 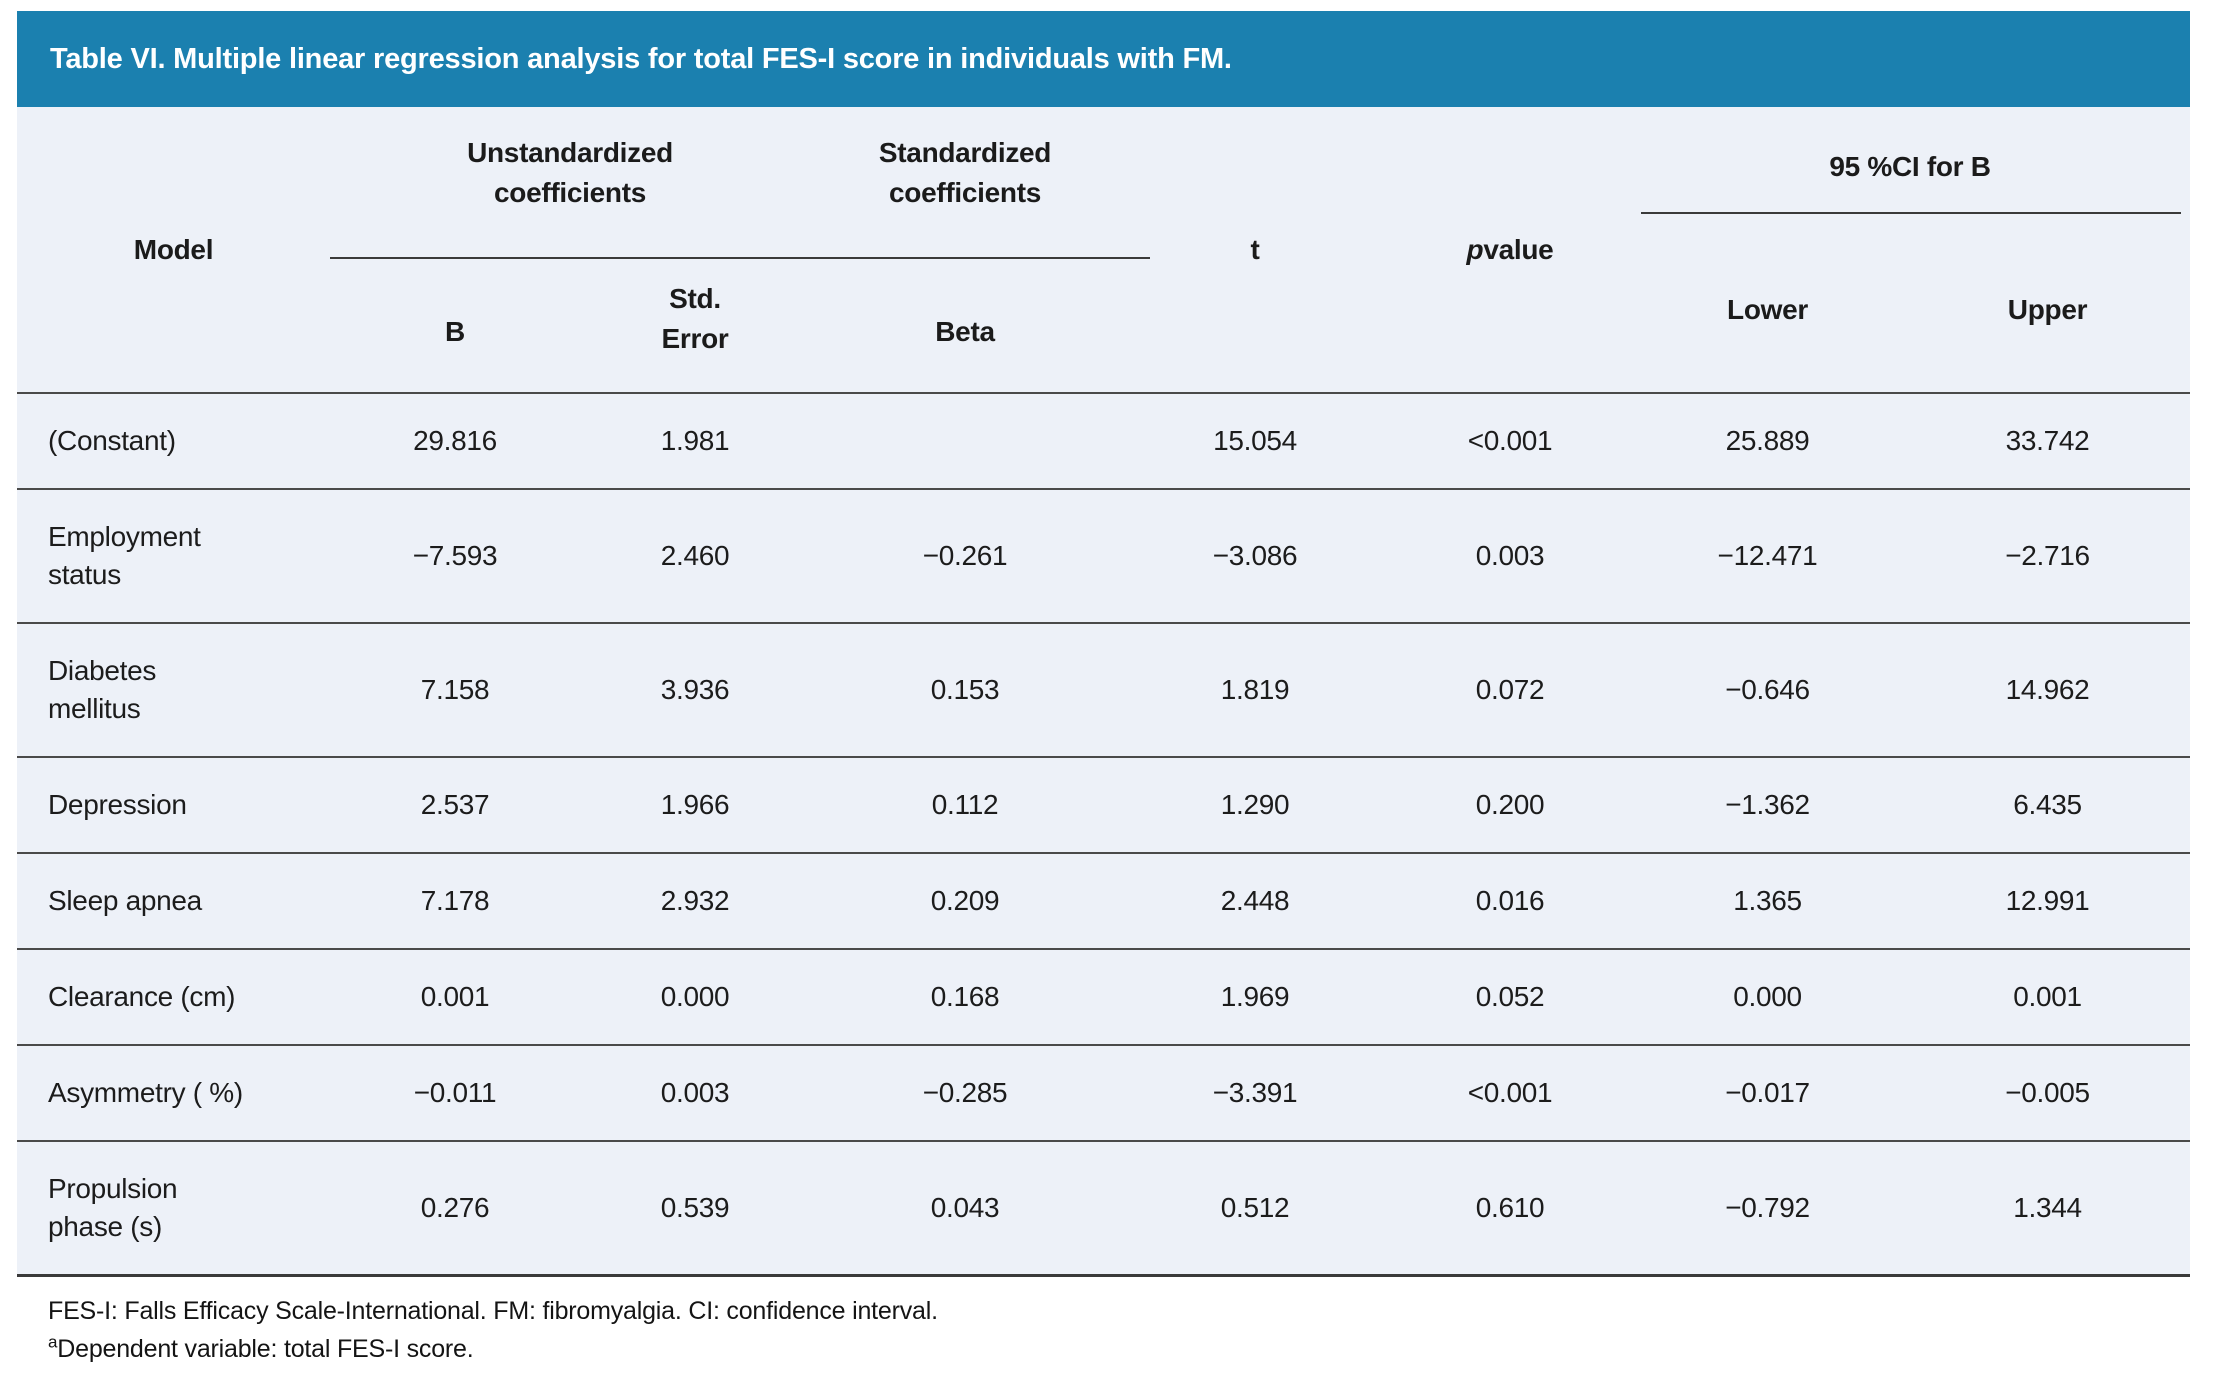 What do you see at coordinates (1767, 900) in the screenshot?
I see `ci-lower-cell: 1.365` at bounding box center [1767, 900].